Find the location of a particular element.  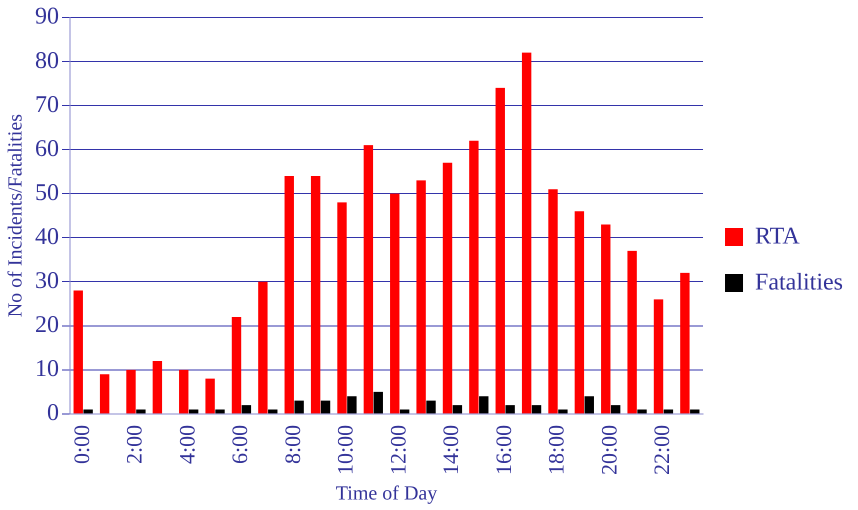

x-tick-label: 8:00 is located at coordinates (292, 444).